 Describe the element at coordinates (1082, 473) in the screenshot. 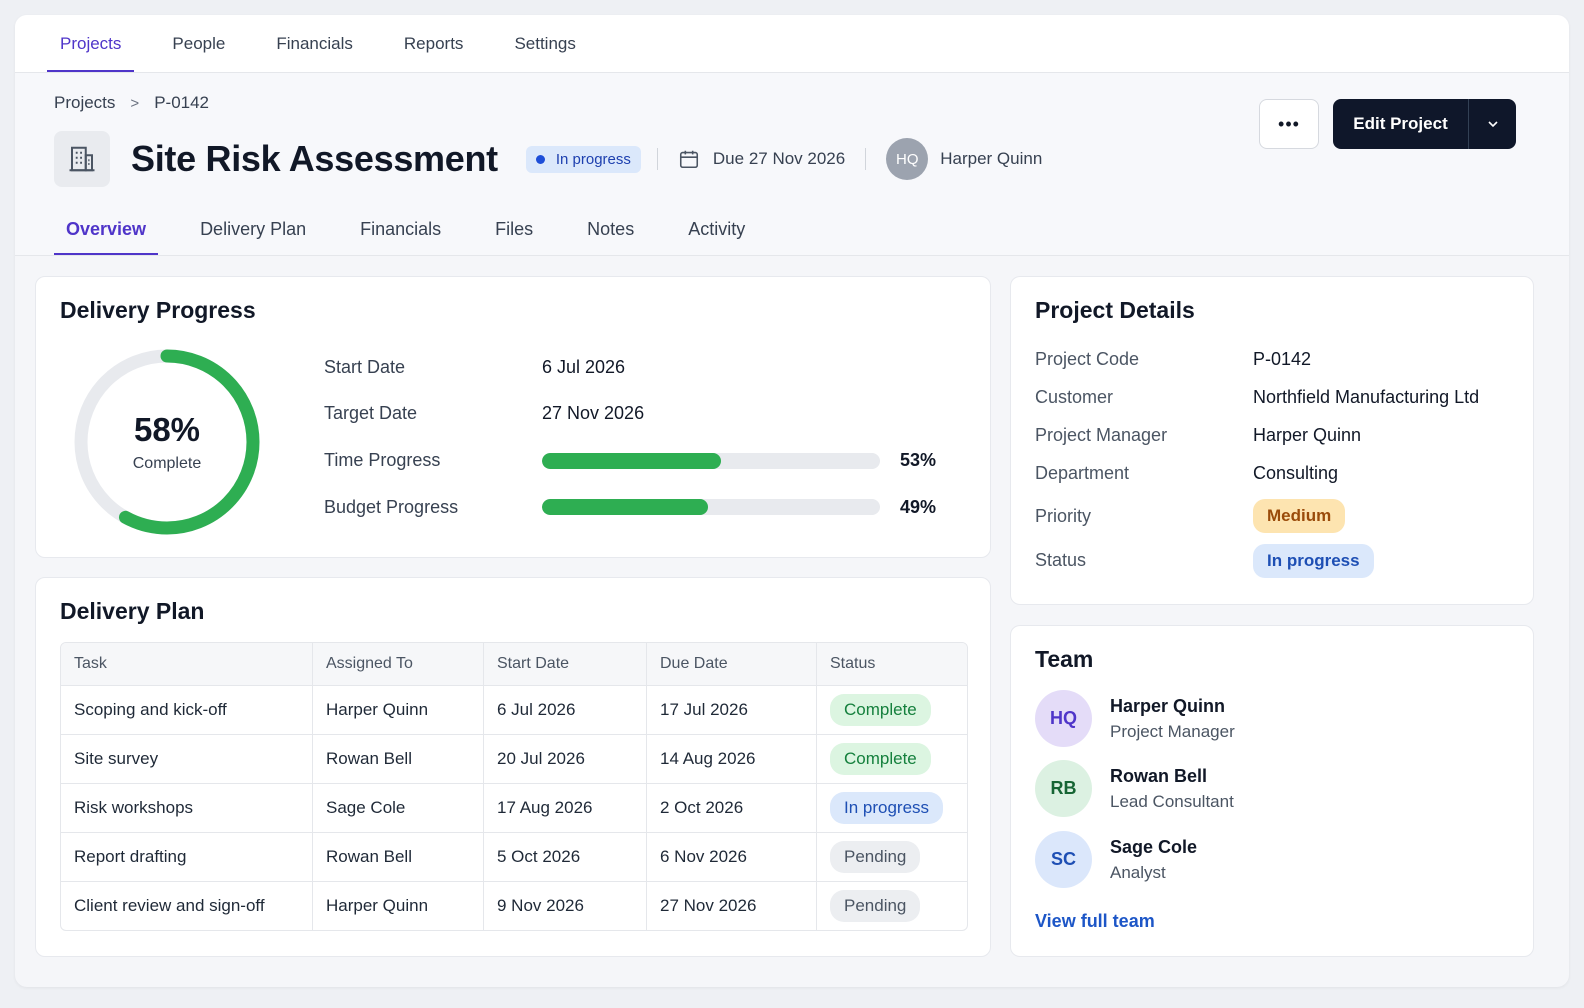

I see `department-label: Department` at that location.